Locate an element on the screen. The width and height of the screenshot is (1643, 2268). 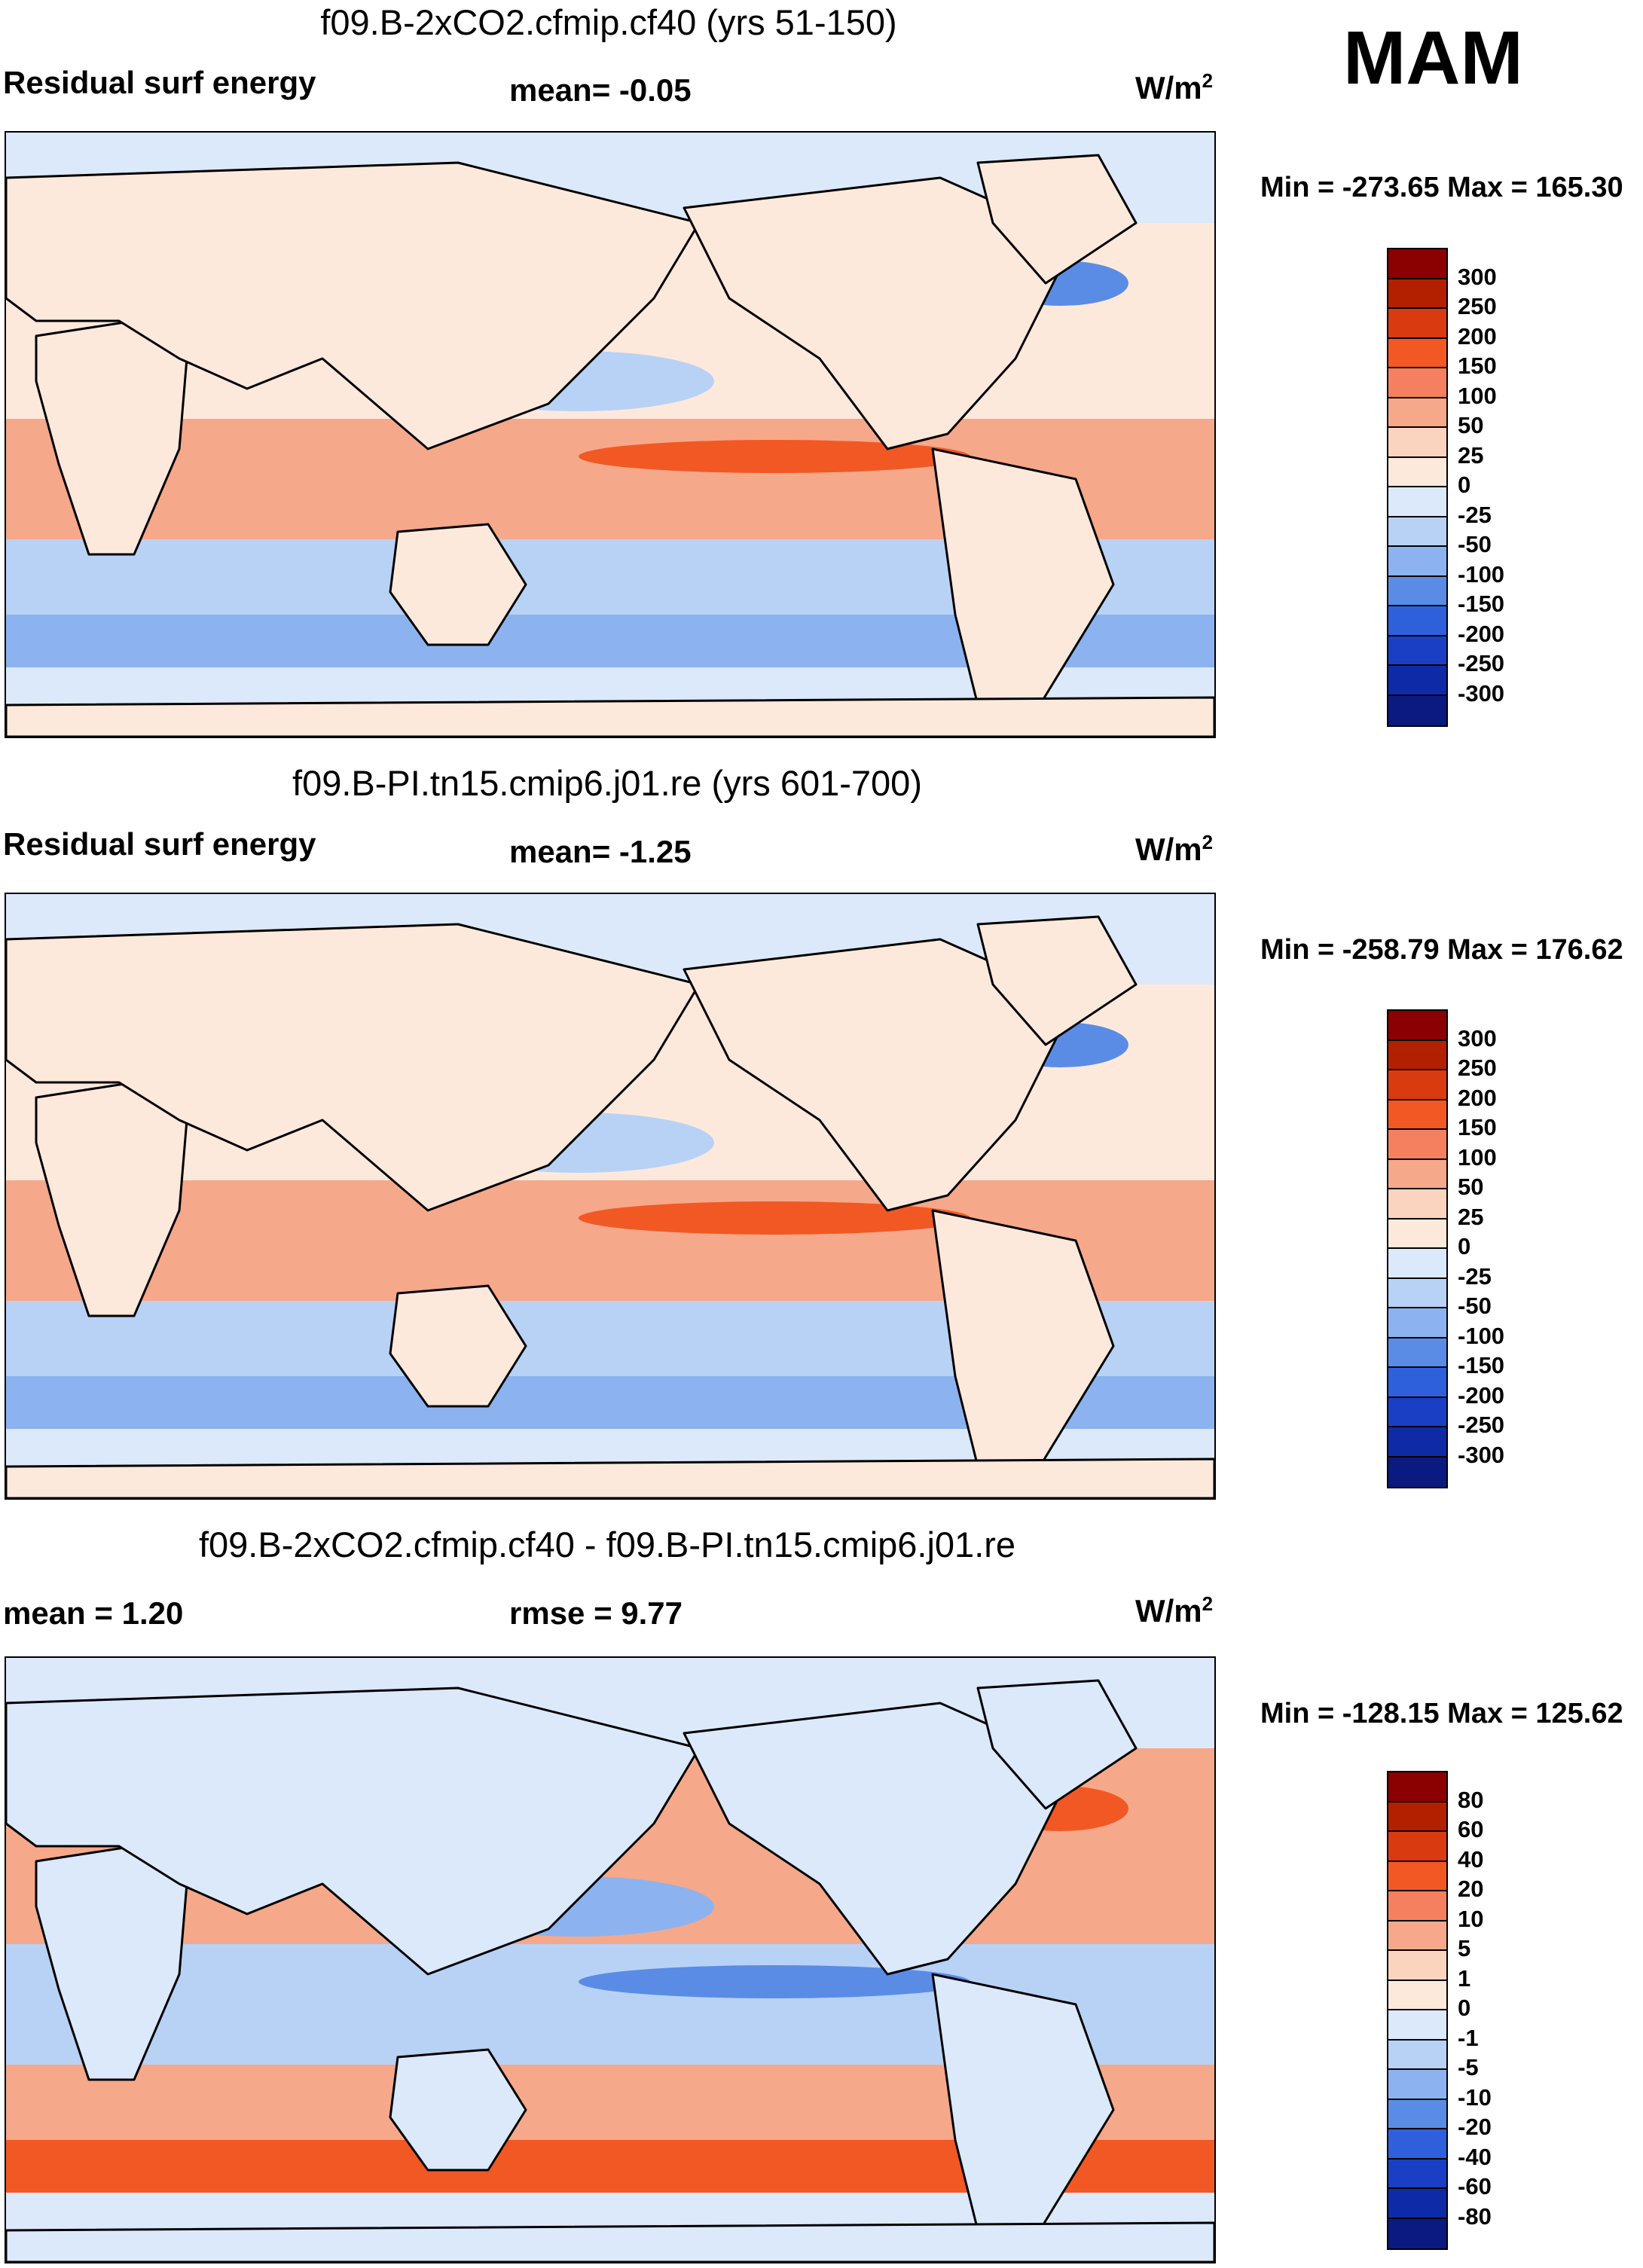
colorbar-tick-label: -300 is located at coordinates (1481, 1454).